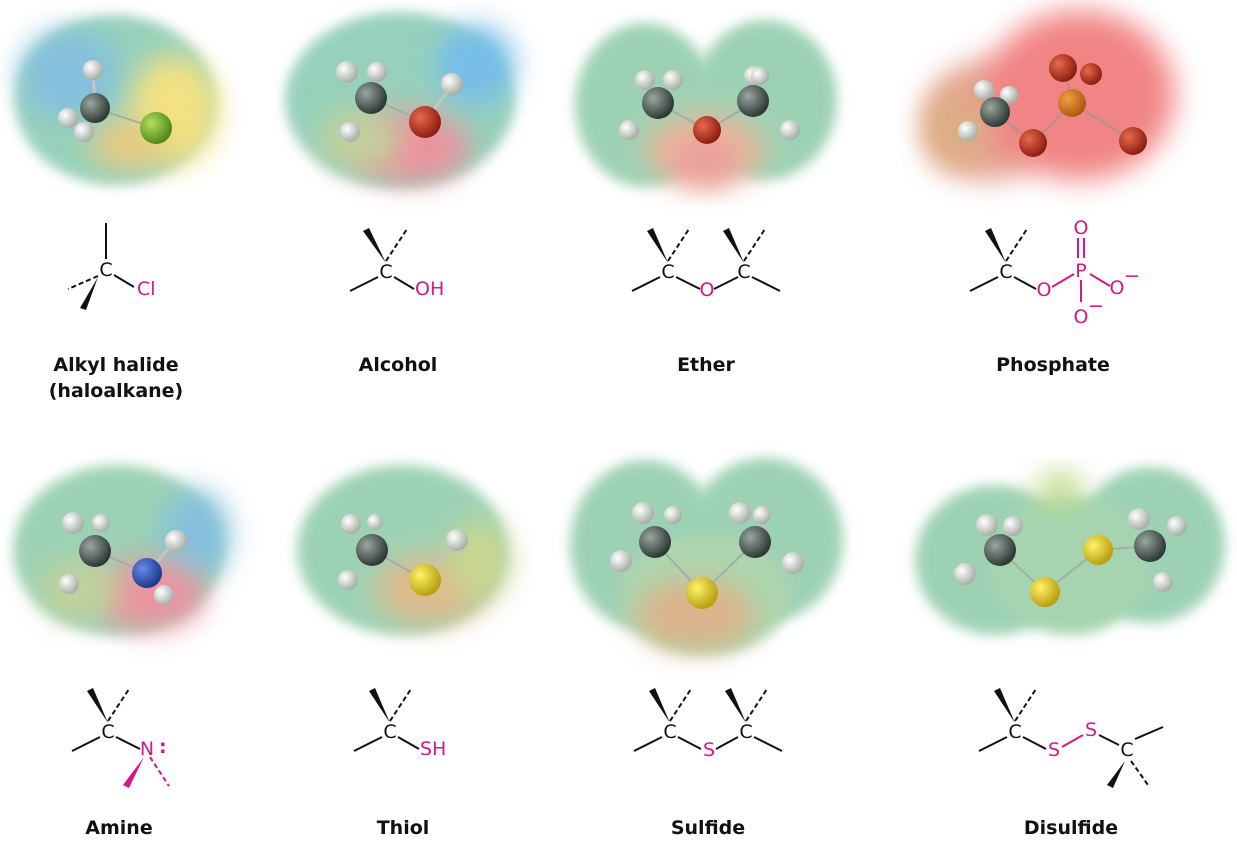 The image size is (1237, 842). Describe the element at coordinates (117, 100) in the screenshot. I see `potential-map-alkyl-halide` at that location.